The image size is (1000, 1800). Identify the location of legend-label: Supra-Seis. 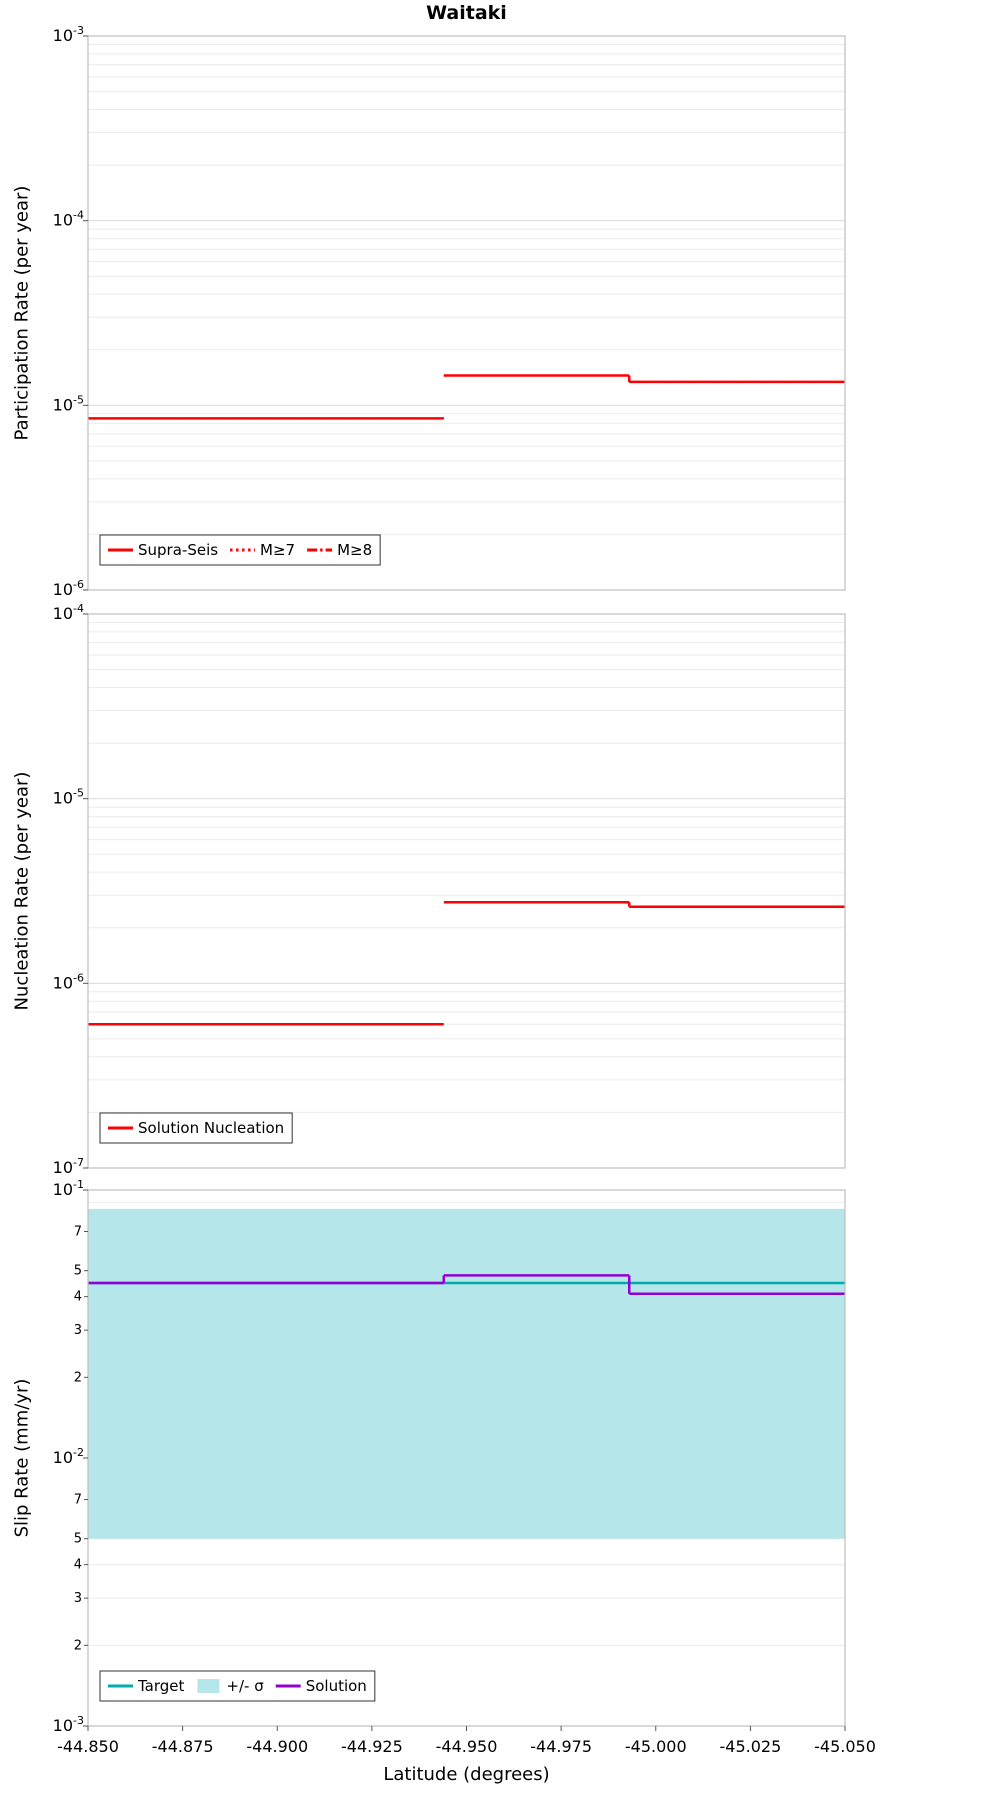
(178, 550).